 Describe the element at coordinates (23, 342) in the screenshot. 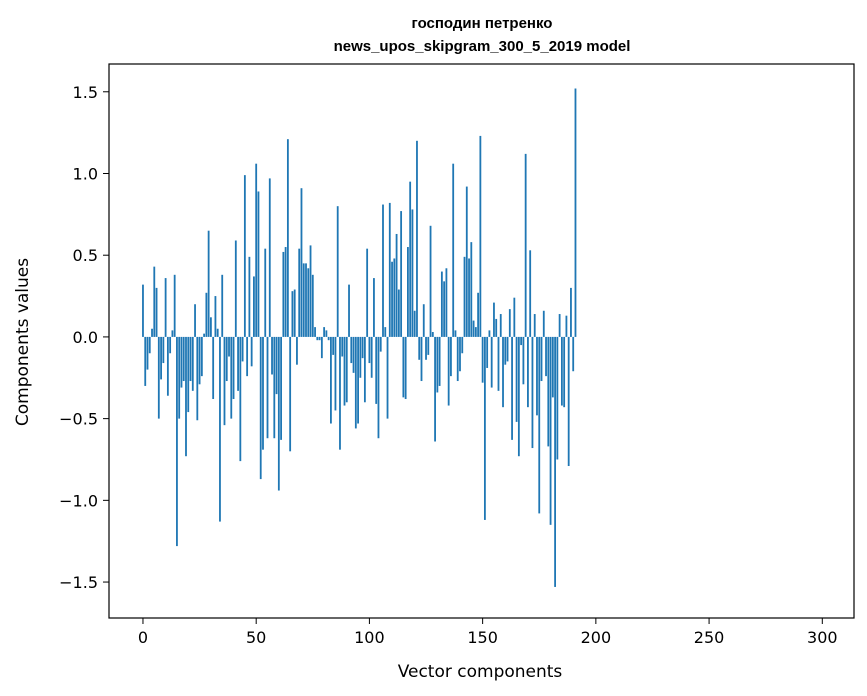

I see `y-axis-label: Components values` at that location.